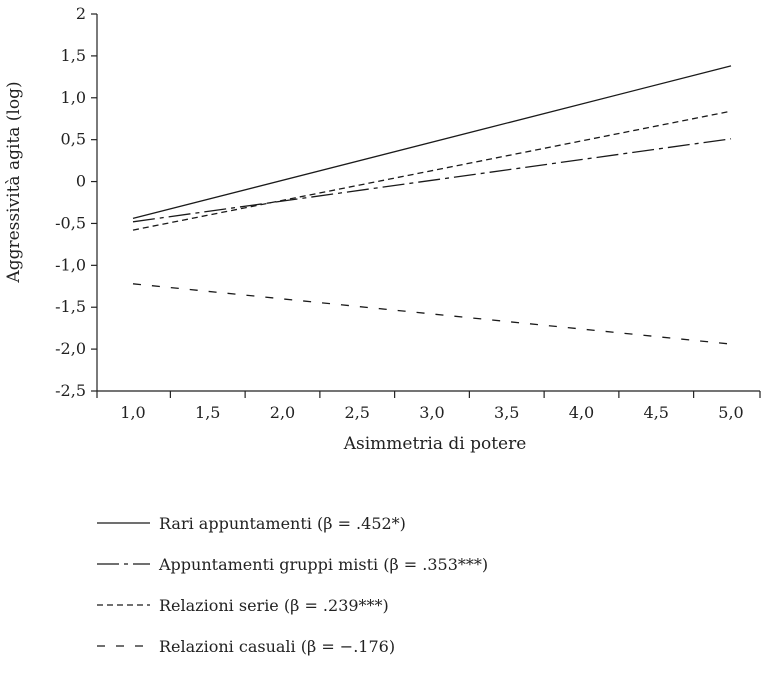 This screenshot has height=690, width=763. I want to click on y-tick-label: -1,5, so click(70, 306).